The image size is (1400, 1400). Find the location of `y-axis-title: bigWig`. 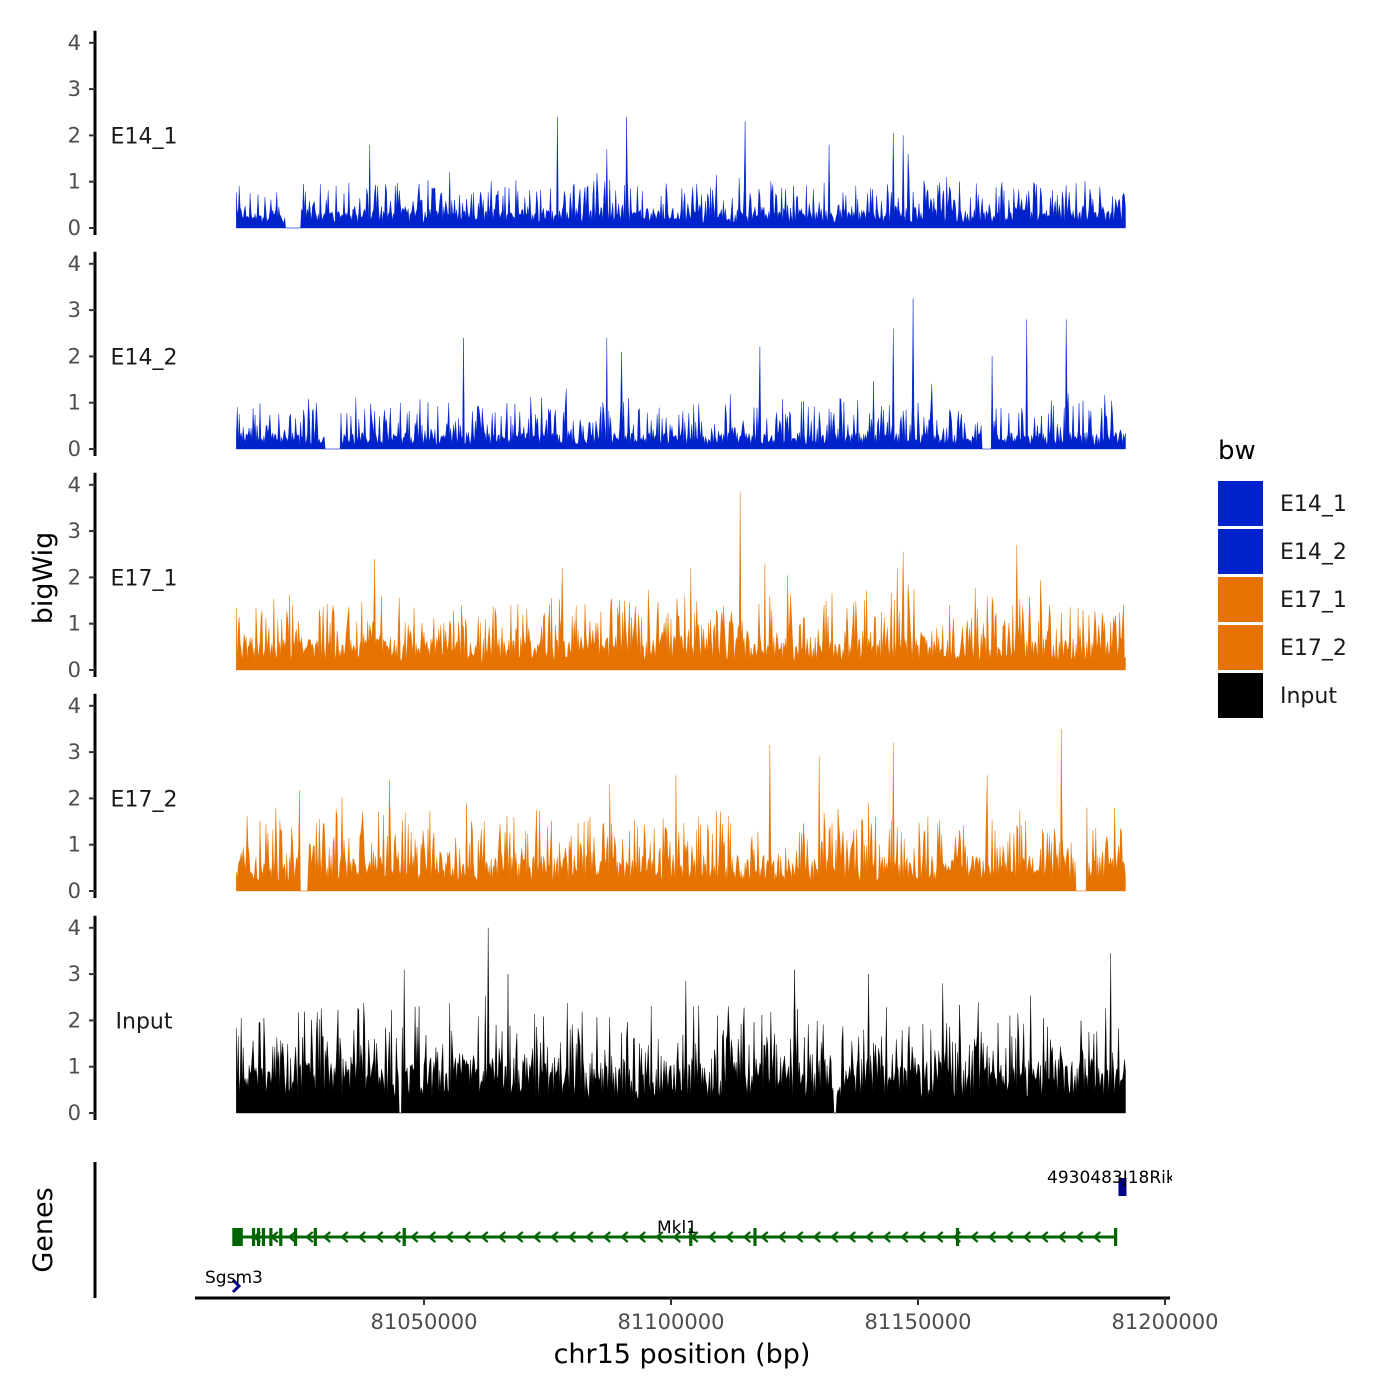

y-axis-title: bigWig is located at coordinates (43, 578).